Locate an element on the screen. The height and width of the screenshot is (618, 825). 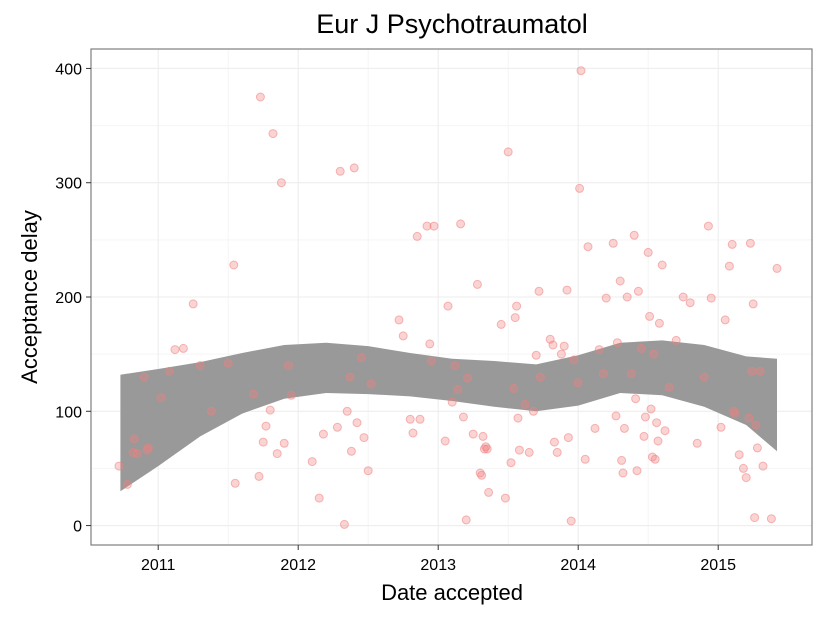
x-axis-title: Date accepted is located at coordinates (452, 592).